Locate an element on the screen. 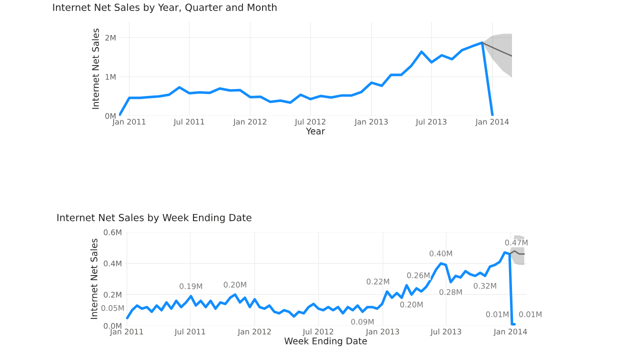 This screenshot has width=640, height=360. chart-title: Internet Net Sales by Week Ending Date is located at coordinates (154, 219).